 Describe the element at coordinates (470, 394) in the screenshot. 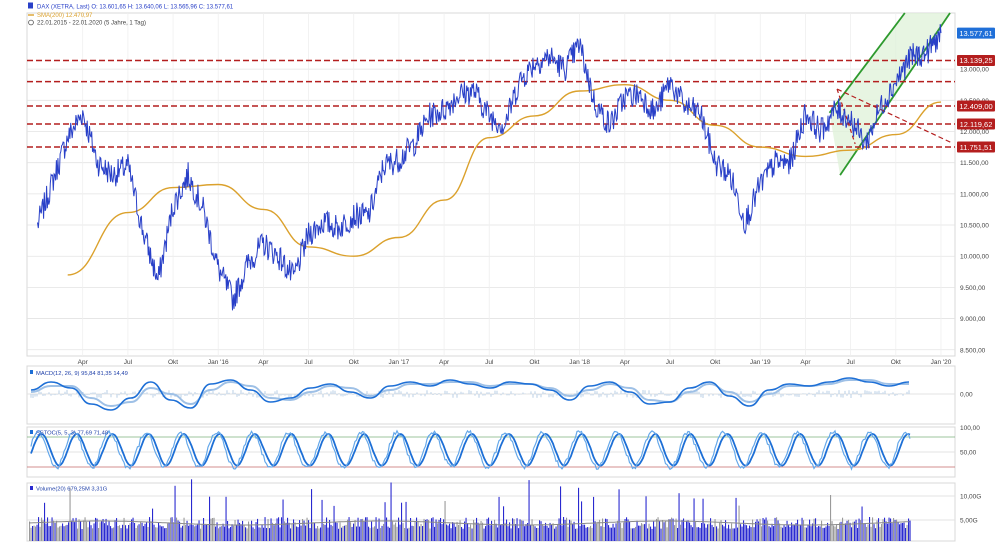

I see `macd-line` at that location.